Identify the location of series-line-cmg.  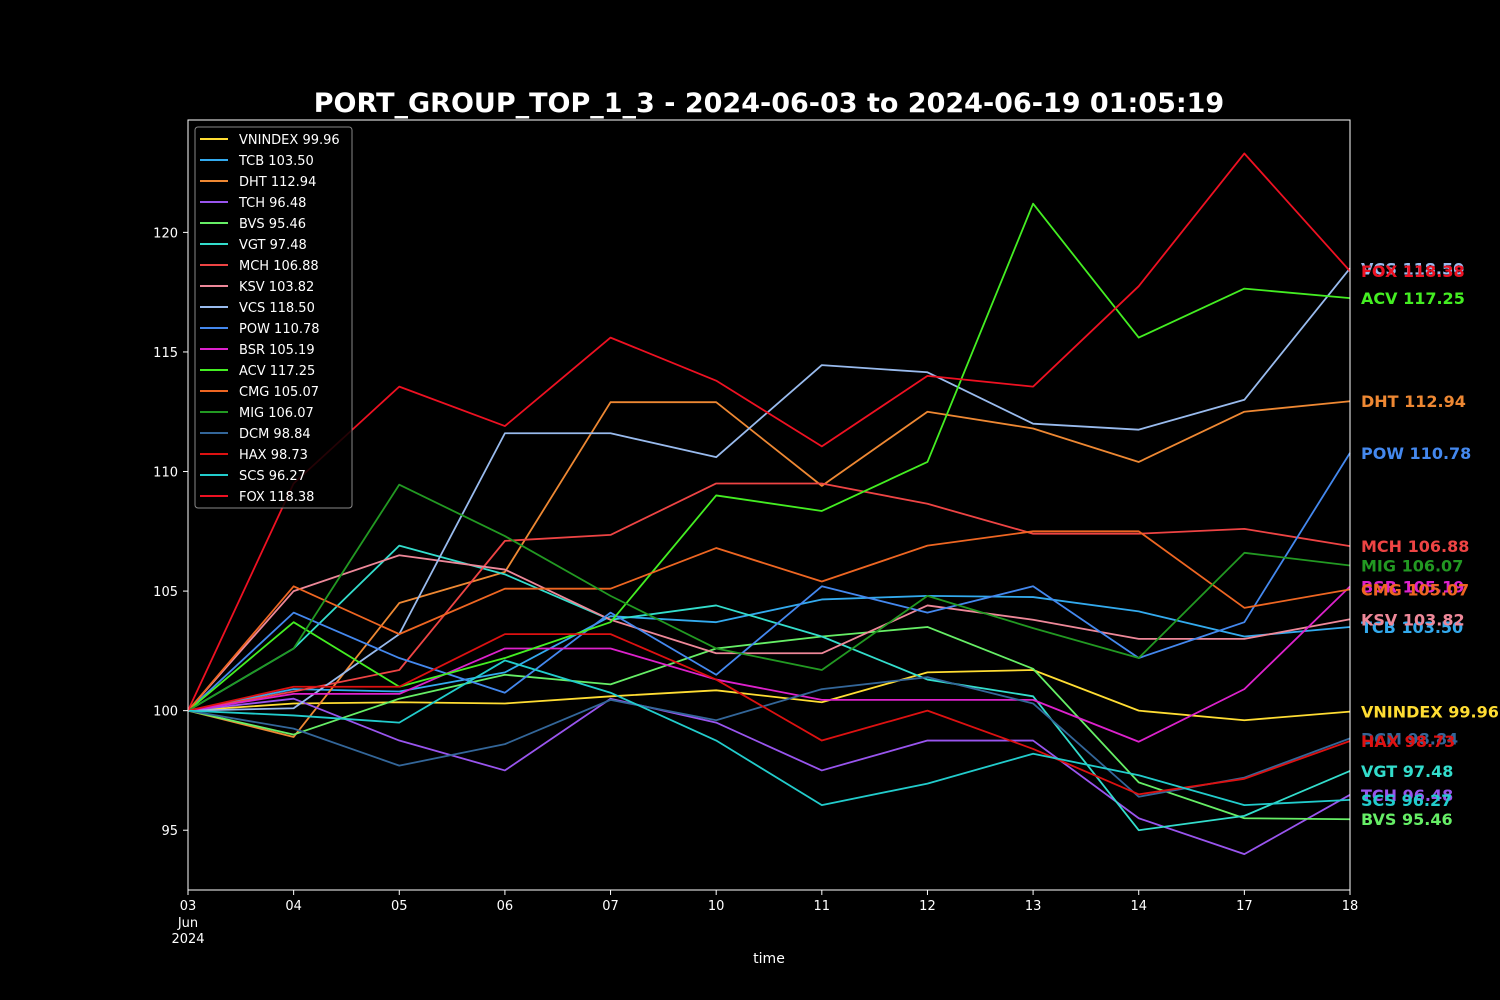
(769, 621).